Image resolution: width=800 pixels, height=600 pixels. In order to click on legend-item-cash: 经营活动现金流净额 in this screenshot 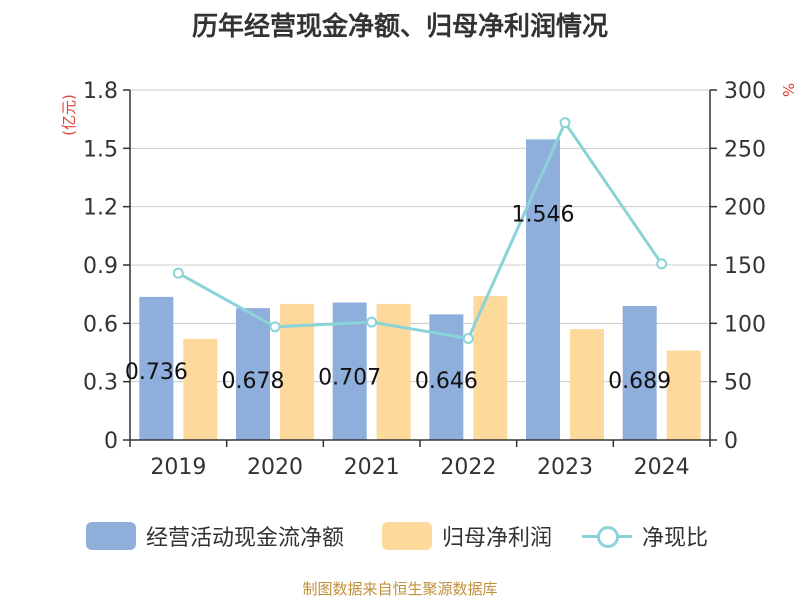, I will do `click(215, 536)`.